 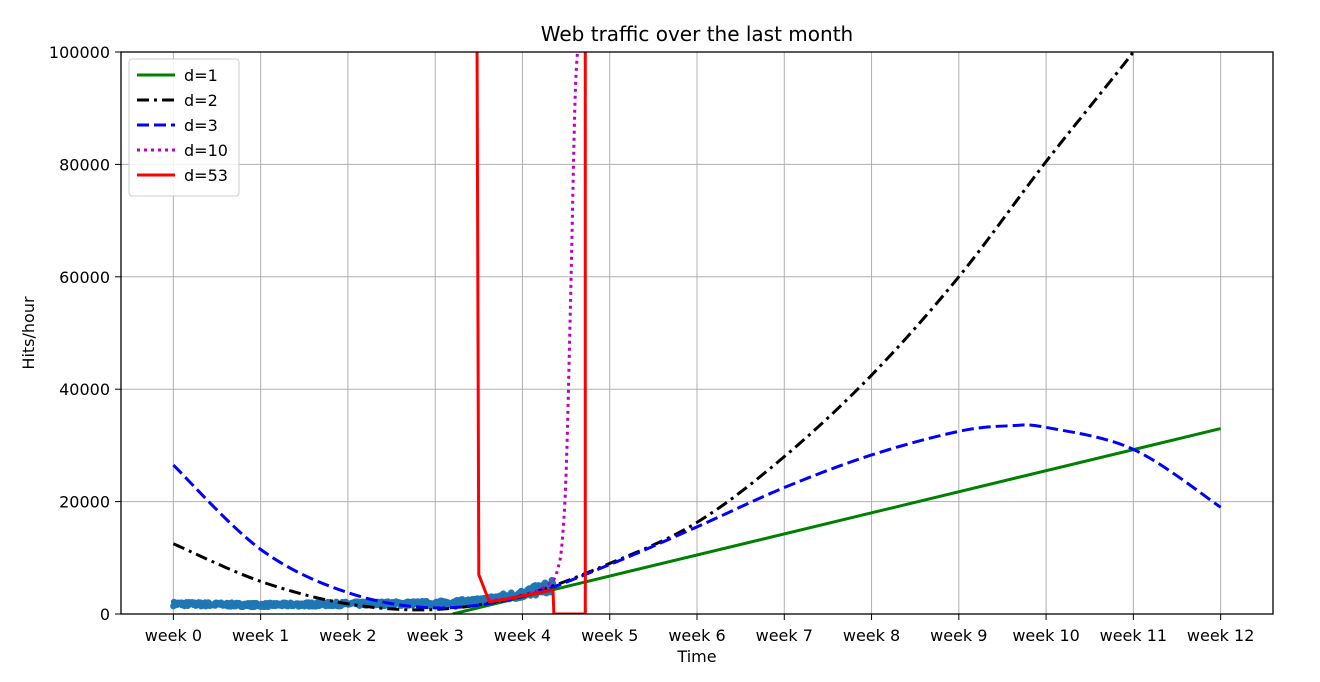 I want to click on x-tick-label: week 2, so click(x=347, y=635).